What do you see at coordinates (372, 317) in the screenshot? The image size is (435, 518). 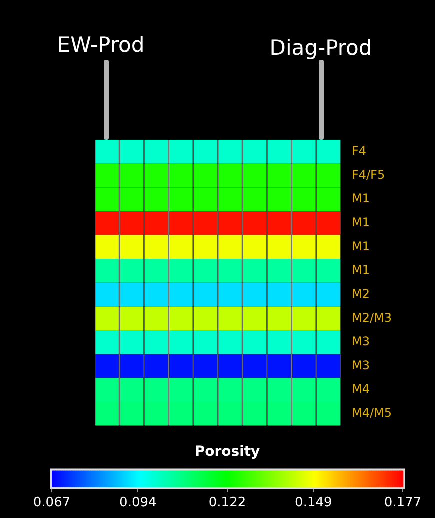 I see `y-tick-label: M2/M3` at bounding box center [372, 317].